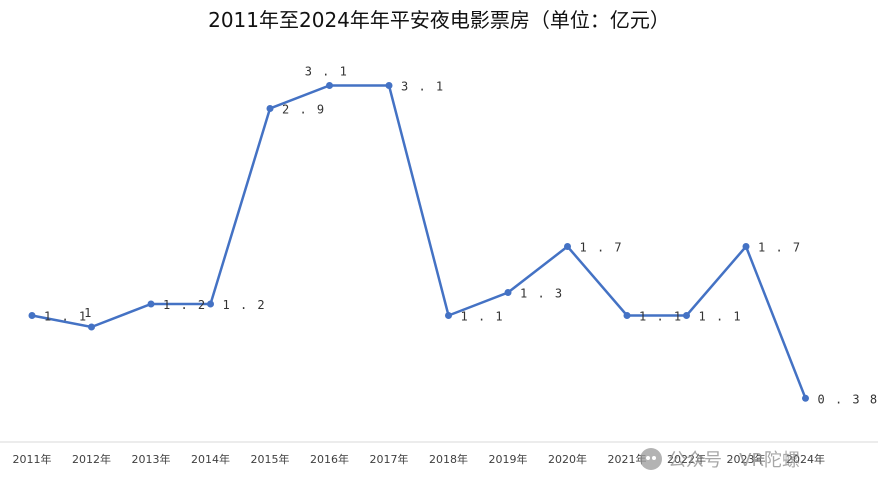 This screenshot has width=878, height=490. I want to click on x-tick-label: 2015年, so click(270, 459).